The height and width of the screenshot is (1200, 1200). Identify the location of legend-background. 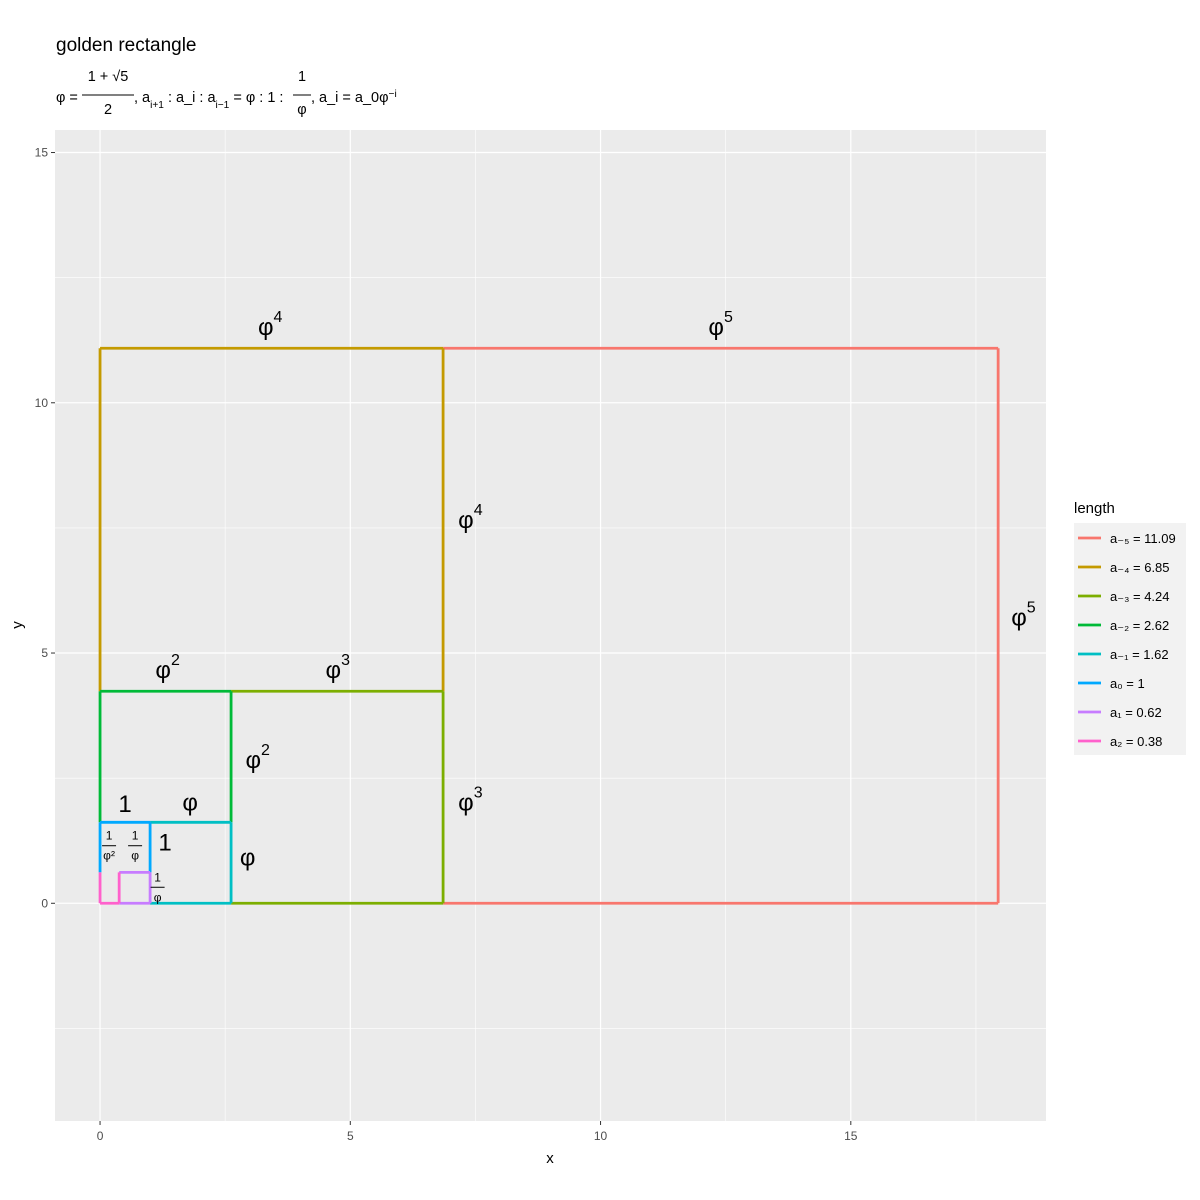
(1130, 639).